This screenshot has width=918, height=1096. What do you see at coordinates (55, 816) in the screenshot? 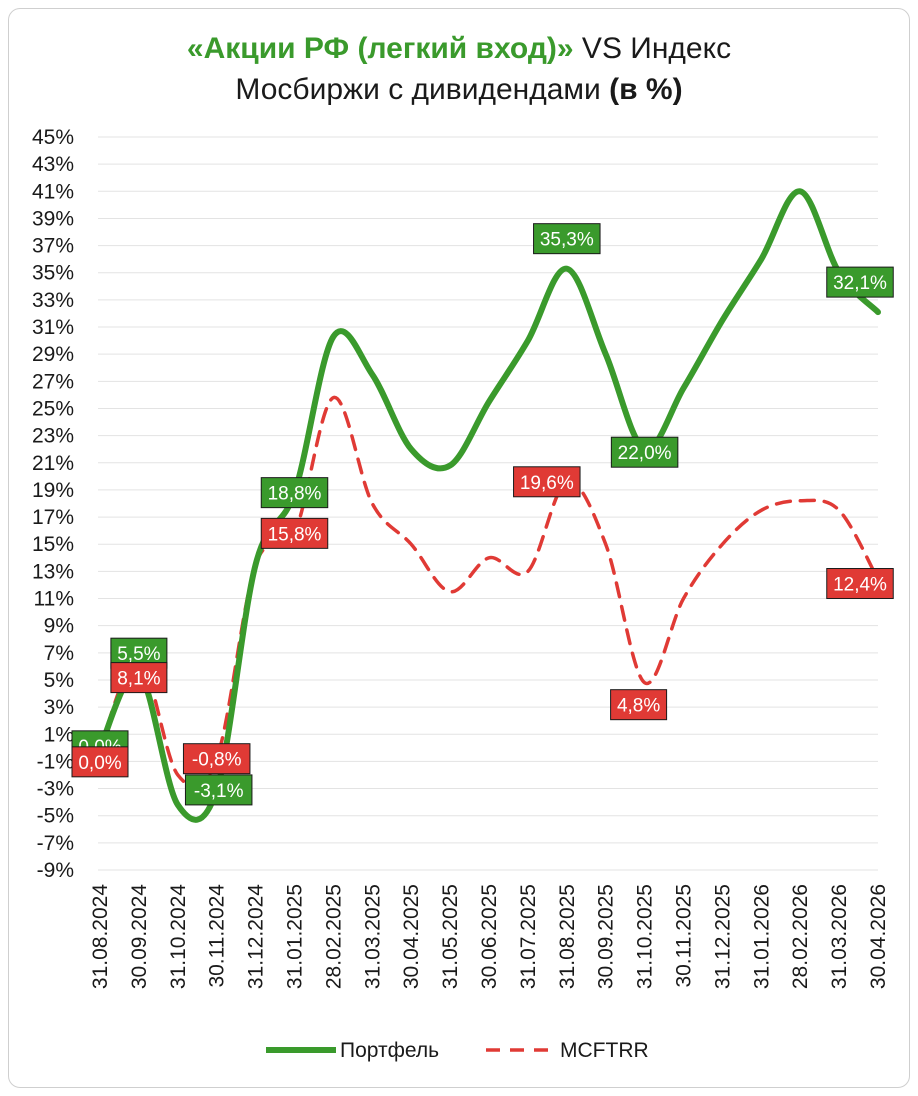
I see `y-tick-label: -5%` at bounding box center [55, 816].